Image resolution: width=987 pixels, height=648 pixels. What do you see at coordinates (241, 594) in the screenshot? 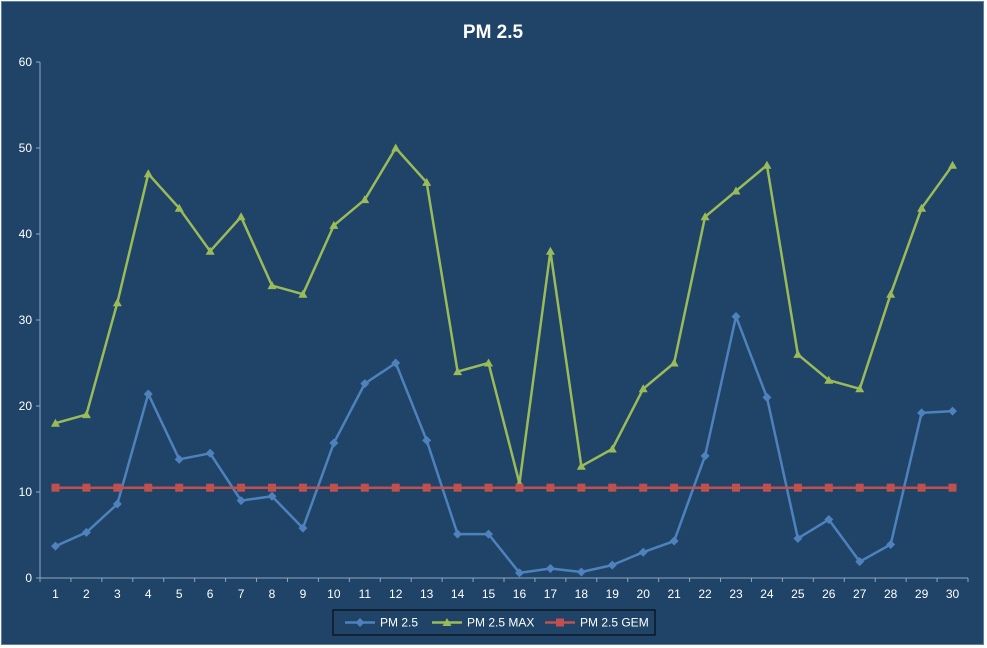
I see `x-tick-label: 7` at bounding box center [241, 594].